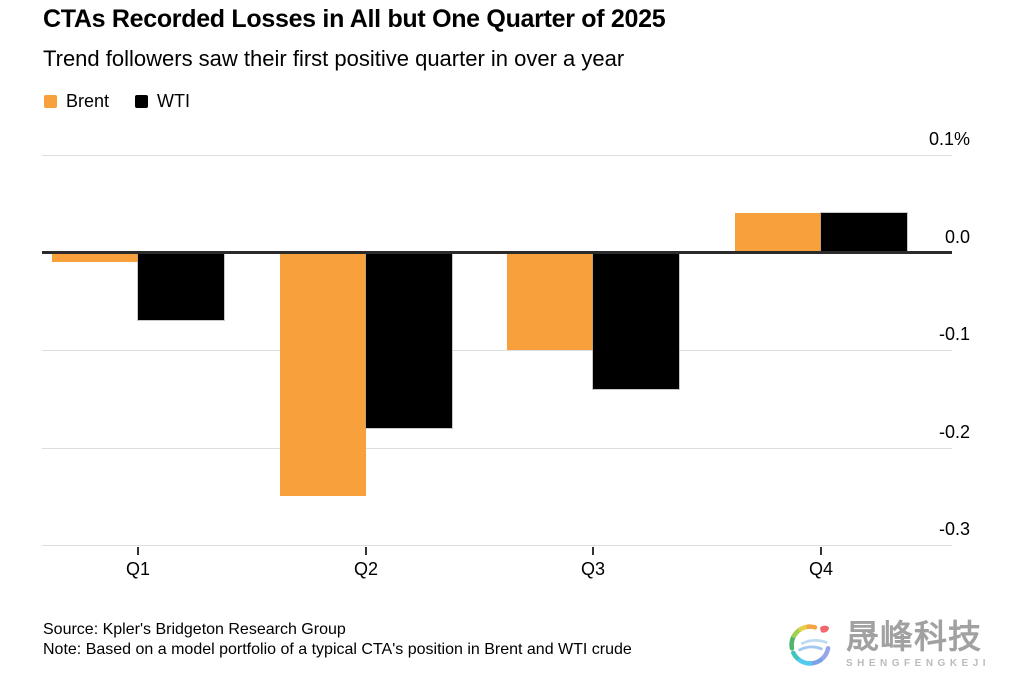 Image resolution: width=1035 pixels, height=679 pixels. Describe the element at coordinates (323, 374) in the screenshot. I see `bar-brent-q2` at that location.